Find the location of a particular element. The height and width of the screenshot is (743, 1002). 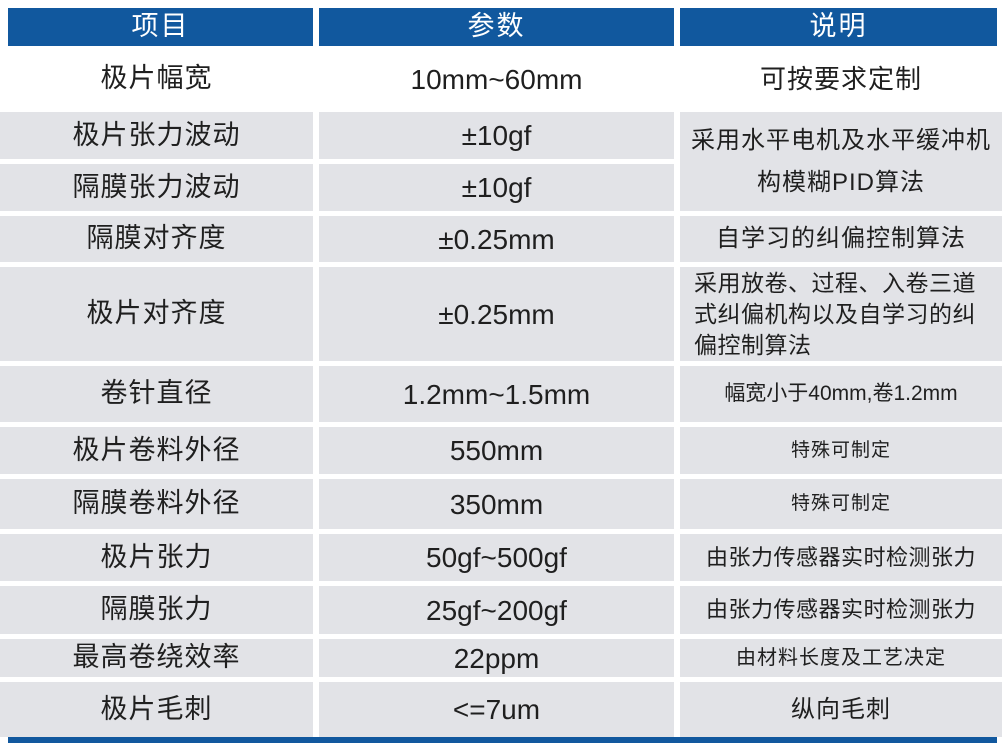

header-cell-desc: 说明 is located at coordinates (841, 27).